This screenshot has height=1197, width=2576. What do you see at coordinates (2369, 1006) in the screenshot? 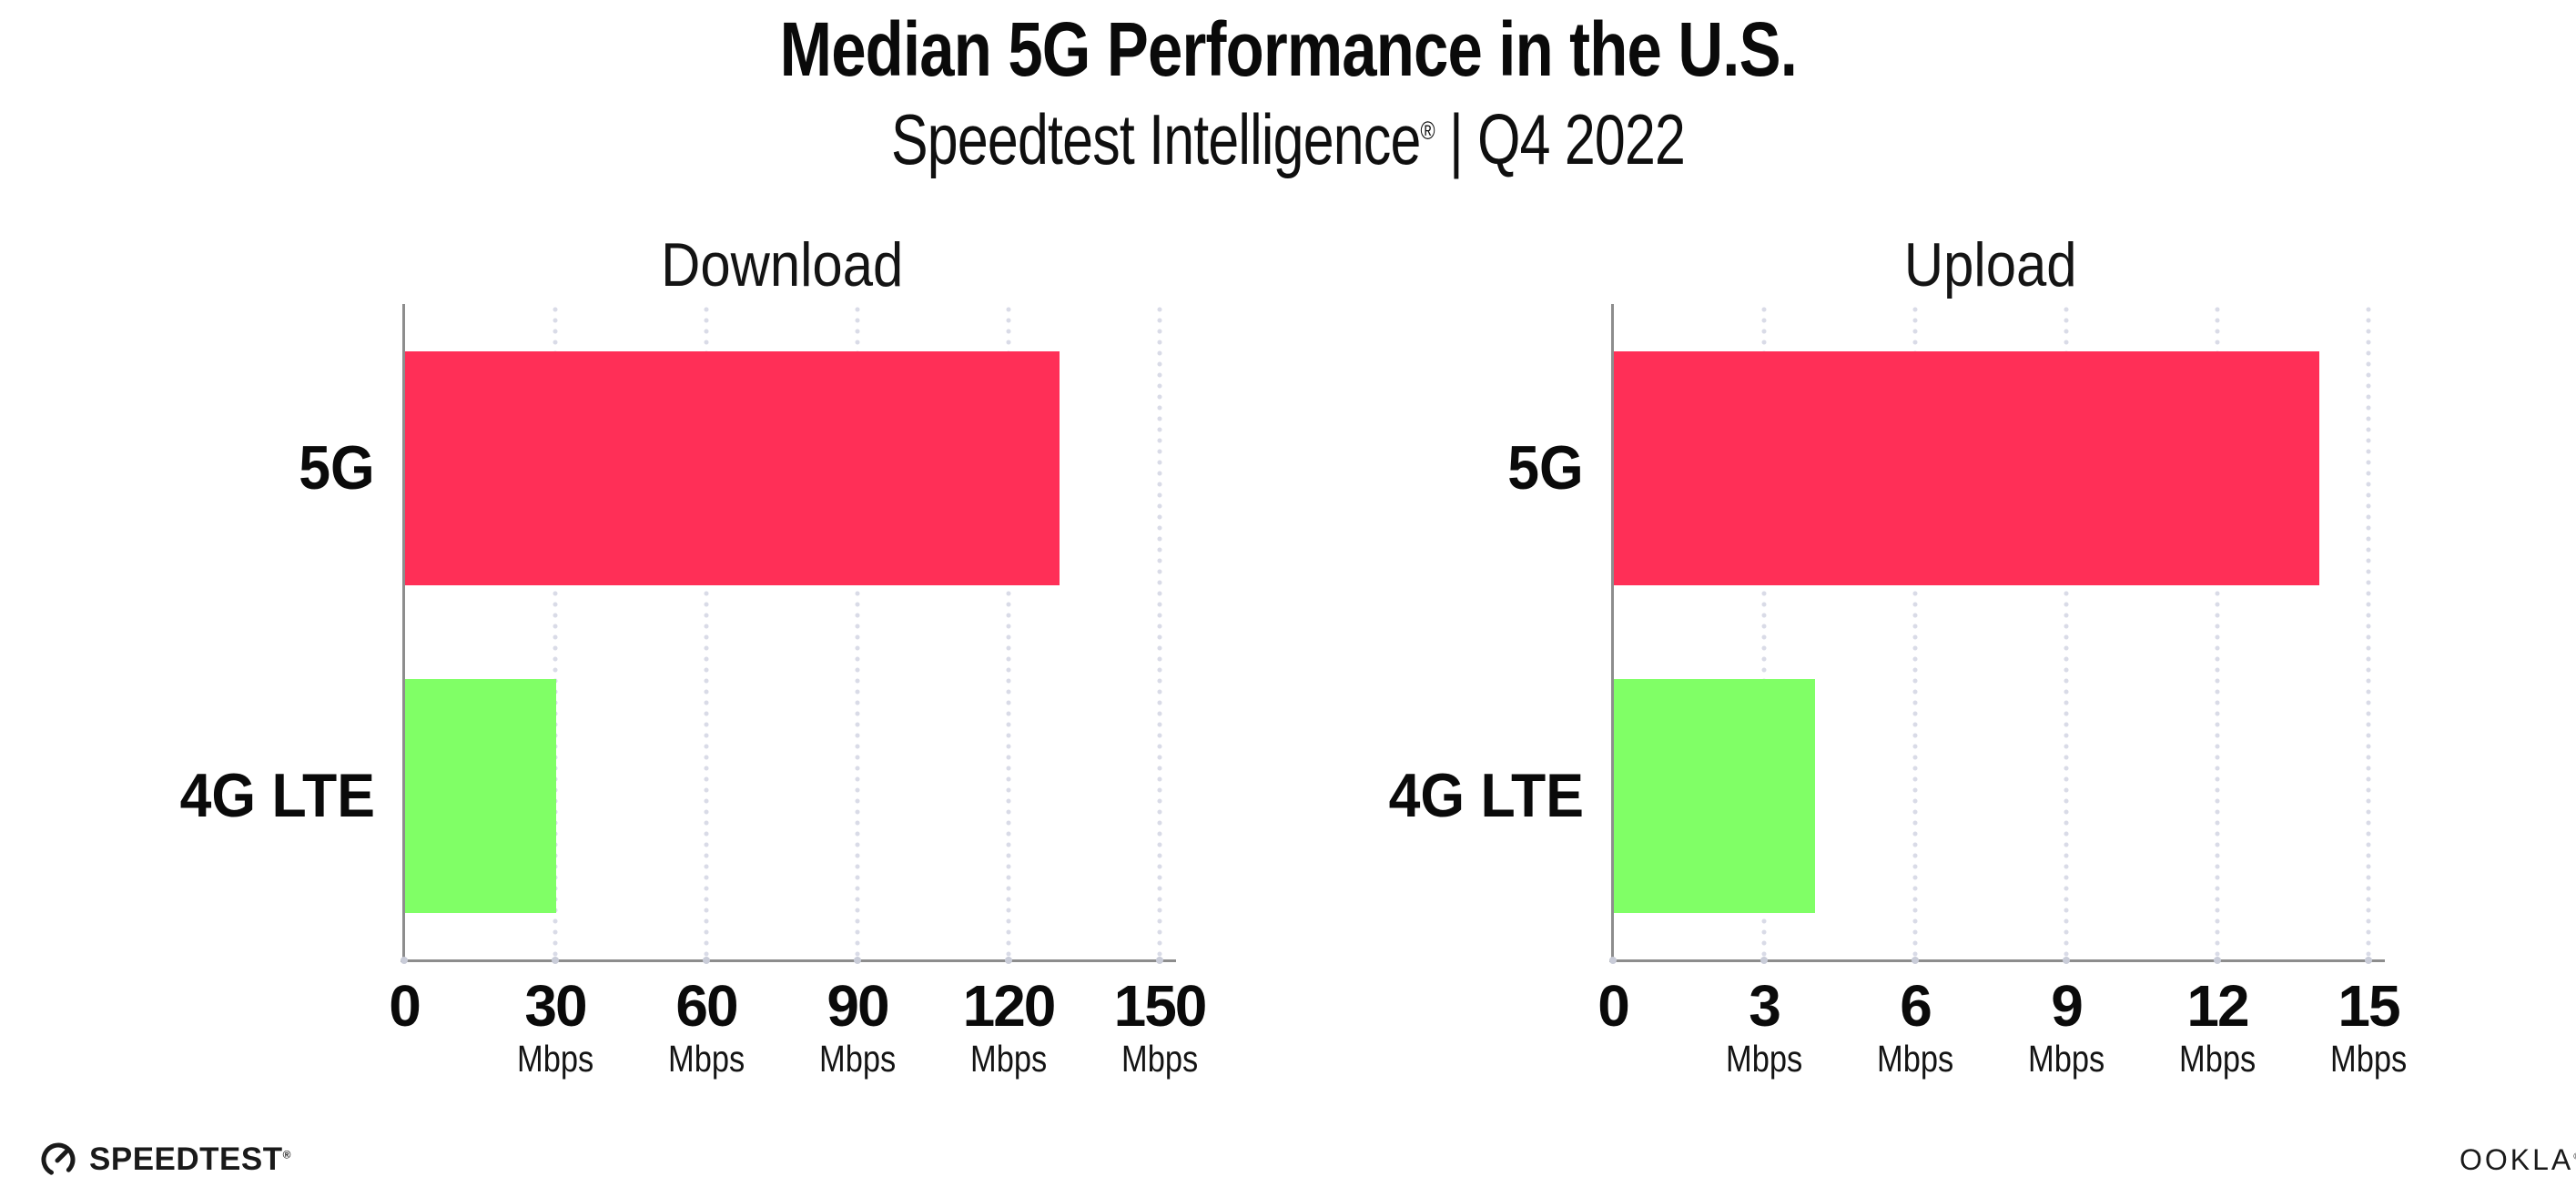
I see `tick-value: 15` at bounding box center [2369, 1006].